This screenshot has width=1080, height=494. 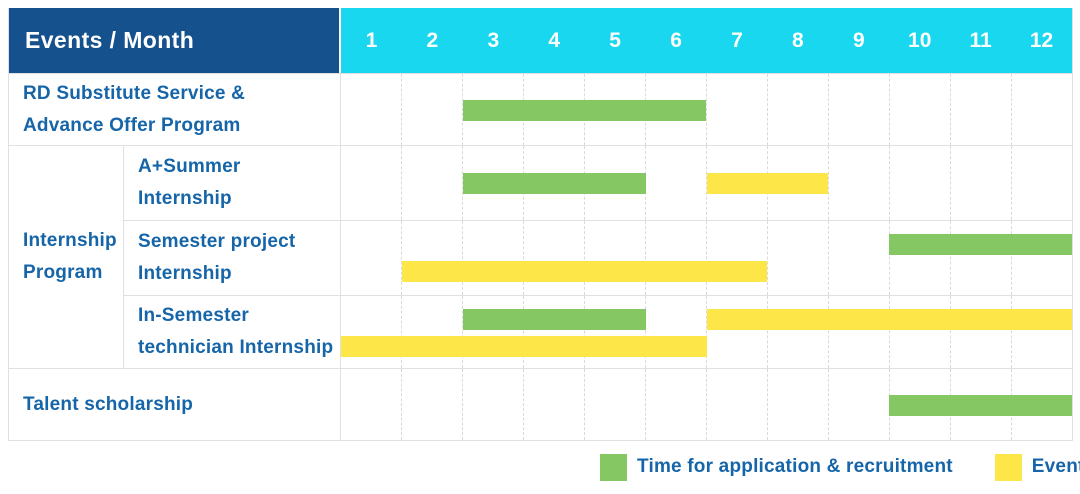 What do you see at coordinates (432, 40) in the screenshot?
I see `month-header-2: 2` at bounding box center [432, 40].